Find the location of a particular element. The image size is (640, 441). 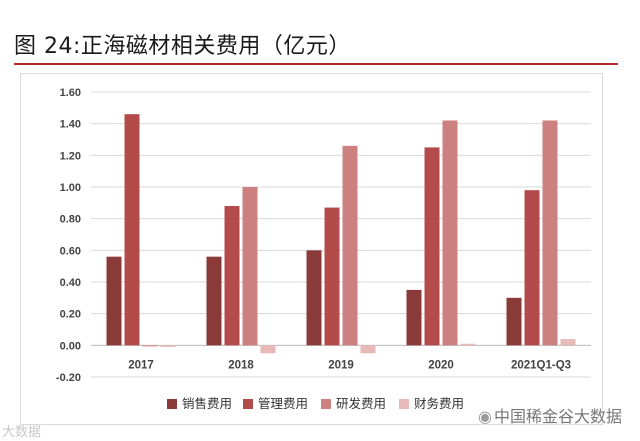

watermark-right: ◉ 中国稀金谷大数据 is located at coordinates (550, 415).